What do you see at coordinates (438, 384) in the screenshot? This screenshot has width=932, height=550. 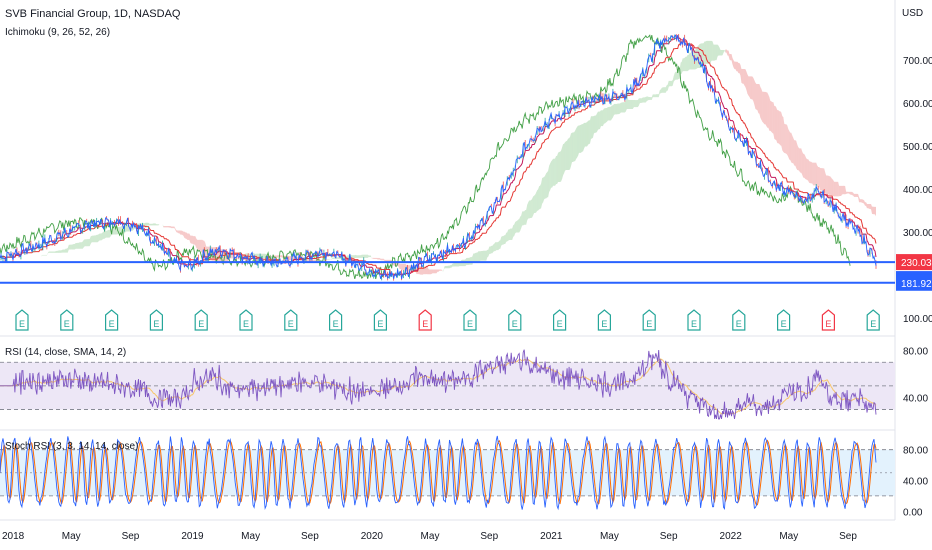 I see `rsi-line` at bounding box center [438, 384].